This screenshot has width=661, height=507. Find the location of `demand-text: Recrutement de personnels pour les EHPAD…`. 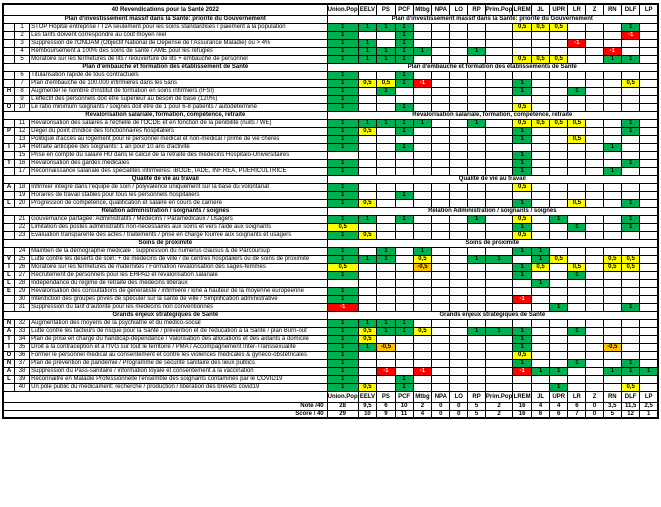

demand-text: Recrutement de personnels pour les EHPAD… is located at coordinates (178, 275).